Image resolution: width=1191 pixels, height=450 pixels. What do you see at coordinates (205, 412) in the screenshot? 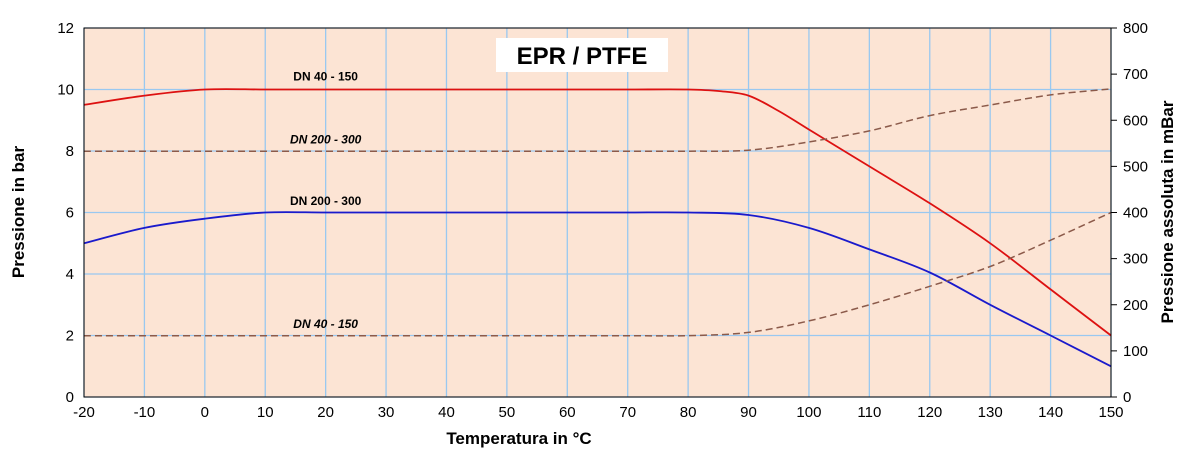
I see `x-tick-label: 0` at bounding box center [205, 412].